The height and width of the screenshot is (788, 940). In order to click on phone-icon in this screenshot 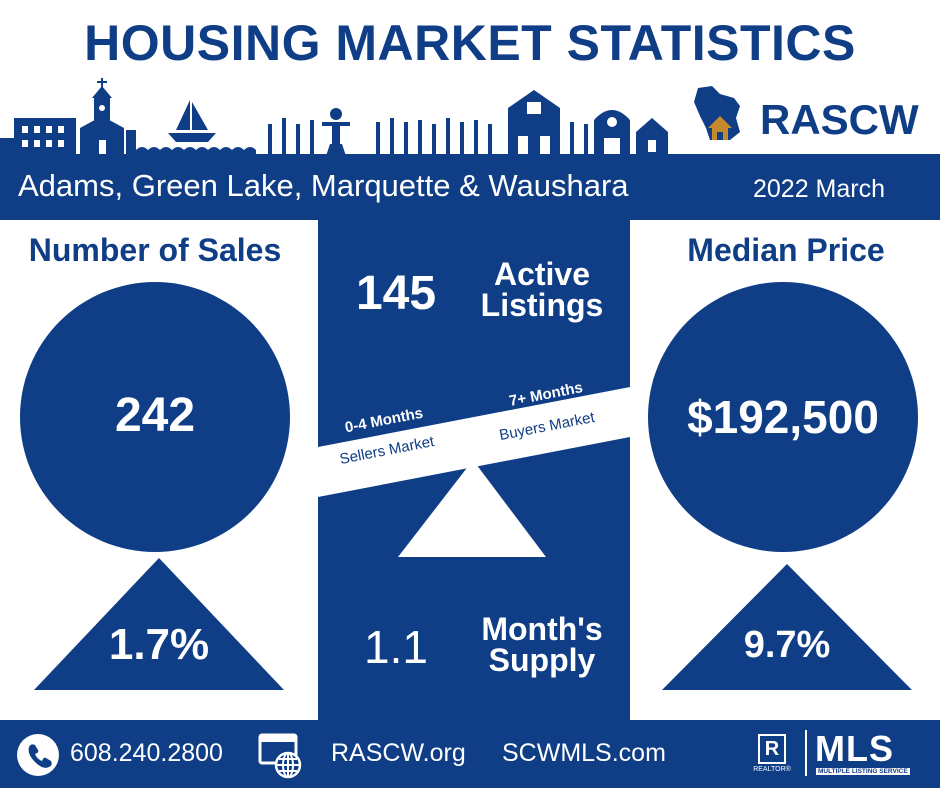, I will do `click(38, 755)`.